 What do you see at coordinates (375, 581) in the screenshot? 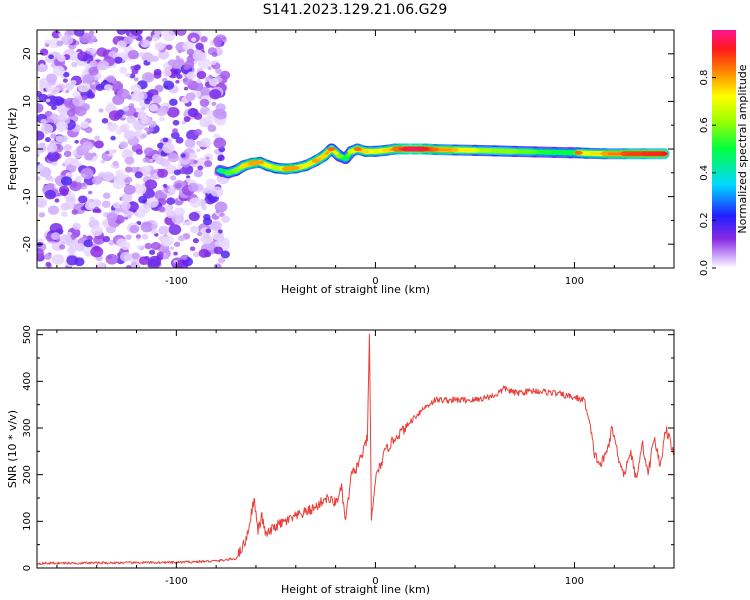
I see `x-tick-label: 0` at bounding box center [375, 581].